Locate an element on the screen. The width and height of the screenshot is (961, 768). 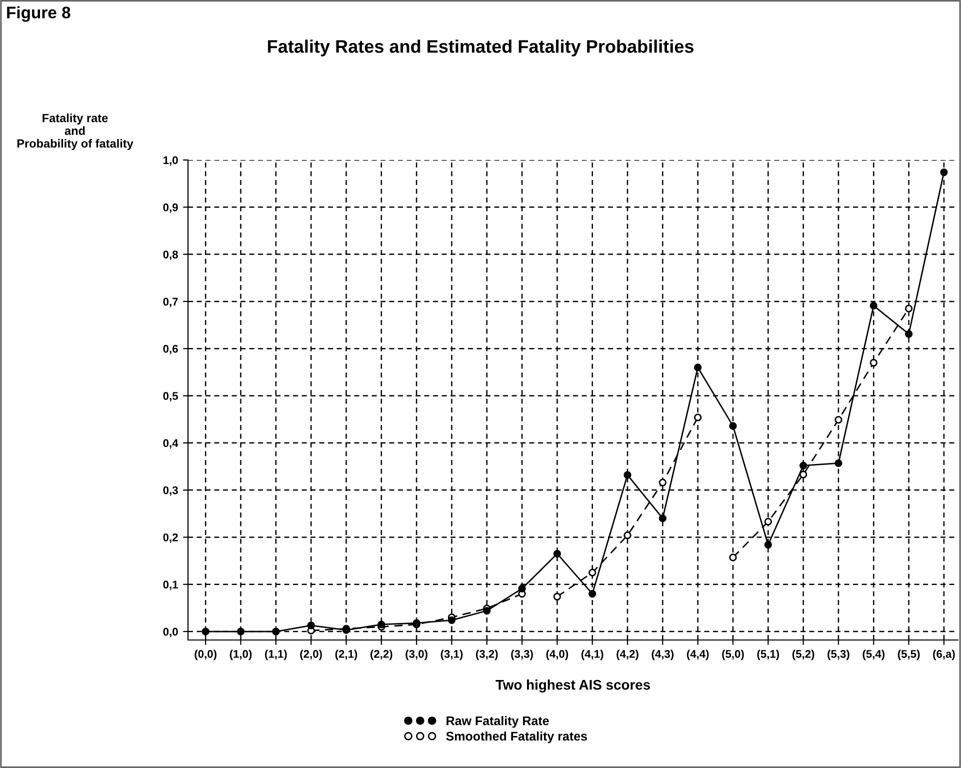
caption: Figure 8 is located at coordinates (38, 14).